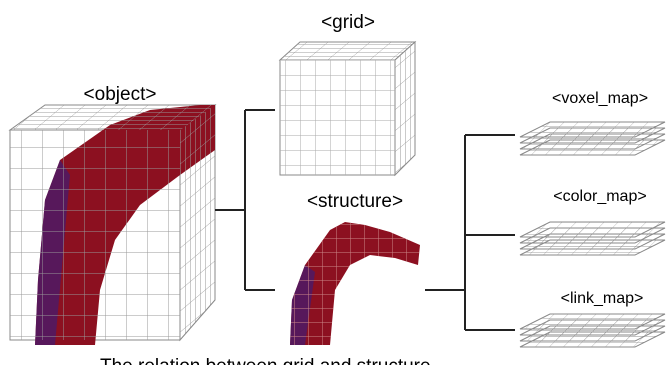 The height and width of the screenshot is (365, 670). What do you see at coordinates (348, 22) in the screenshot?
I see `grid-label: <grid>` at bounding box center [348, 22].